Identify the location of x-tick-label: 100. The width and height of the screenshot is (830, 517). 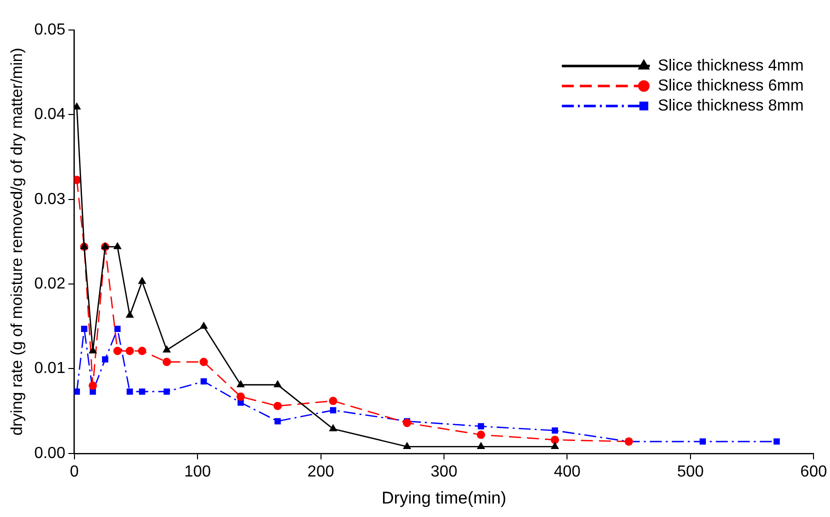
(198, 471).